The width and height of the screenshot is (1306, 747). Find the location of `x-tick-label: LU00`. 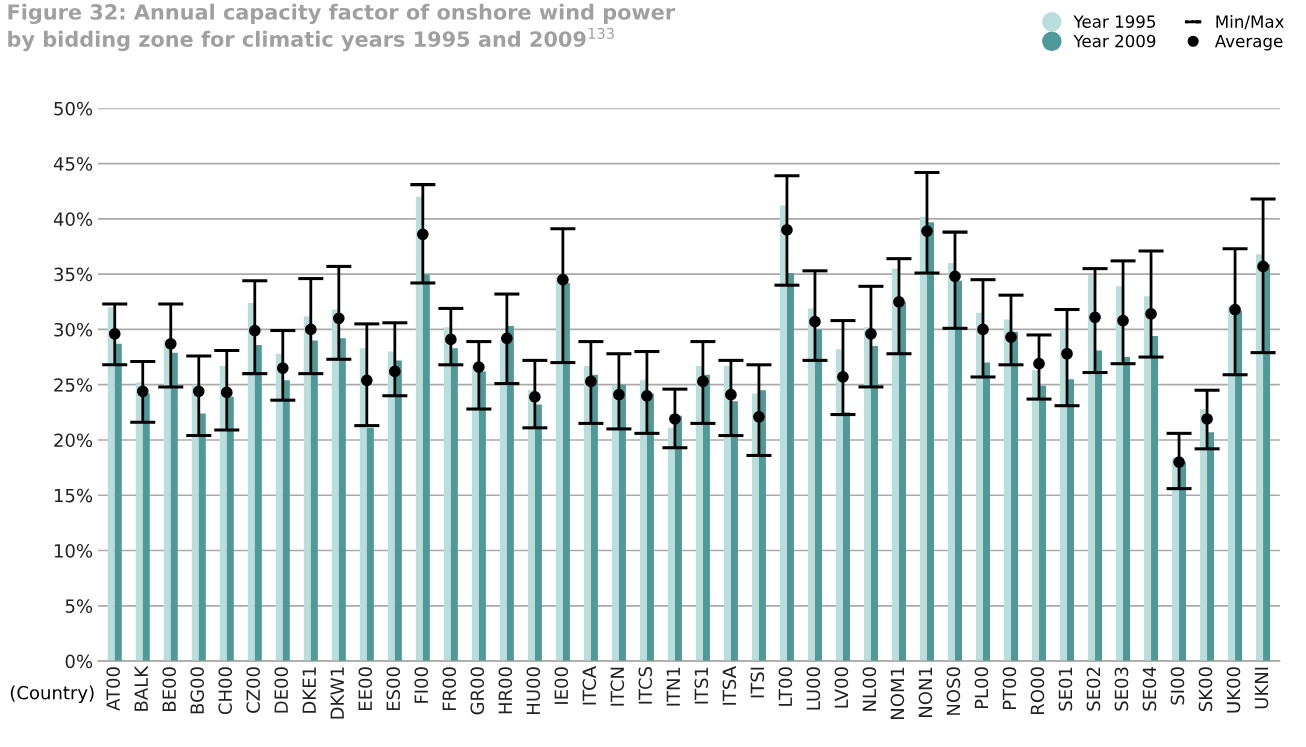

x-tick-label: LU00 is located at coordinates (813, 688).